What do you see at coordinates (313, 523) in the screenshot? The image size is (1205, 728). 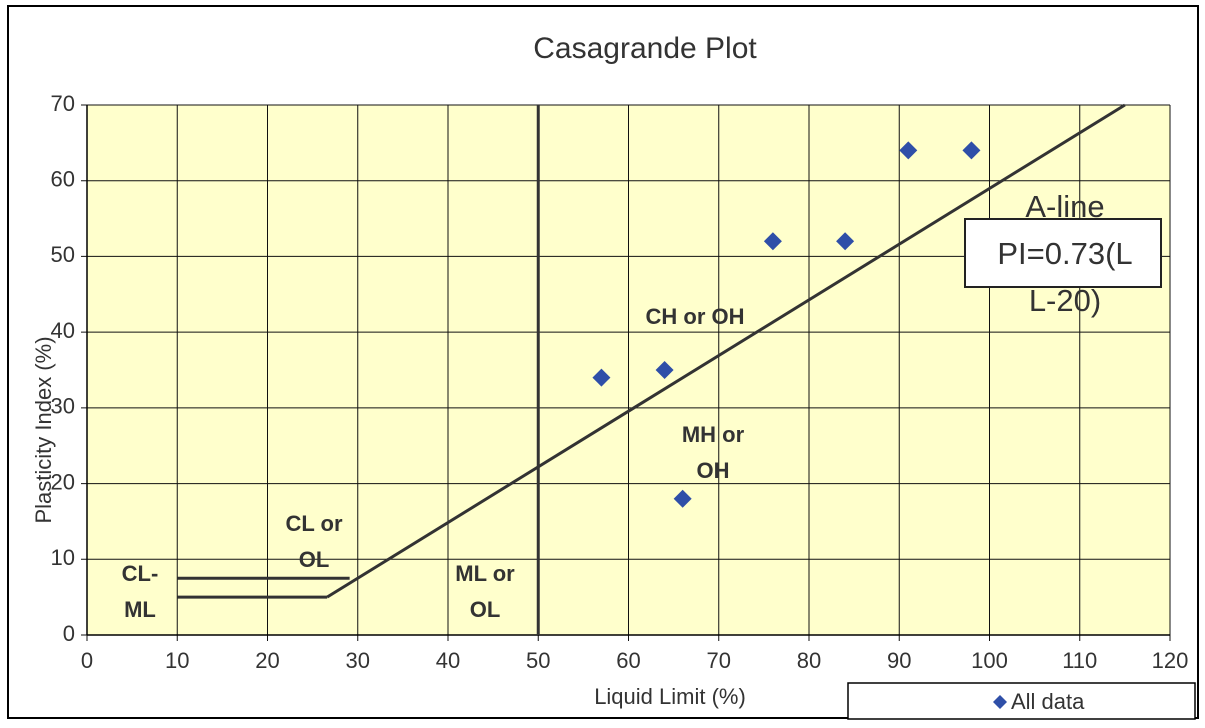 I see `annotation: CL or` at bounding box center [313, 523].